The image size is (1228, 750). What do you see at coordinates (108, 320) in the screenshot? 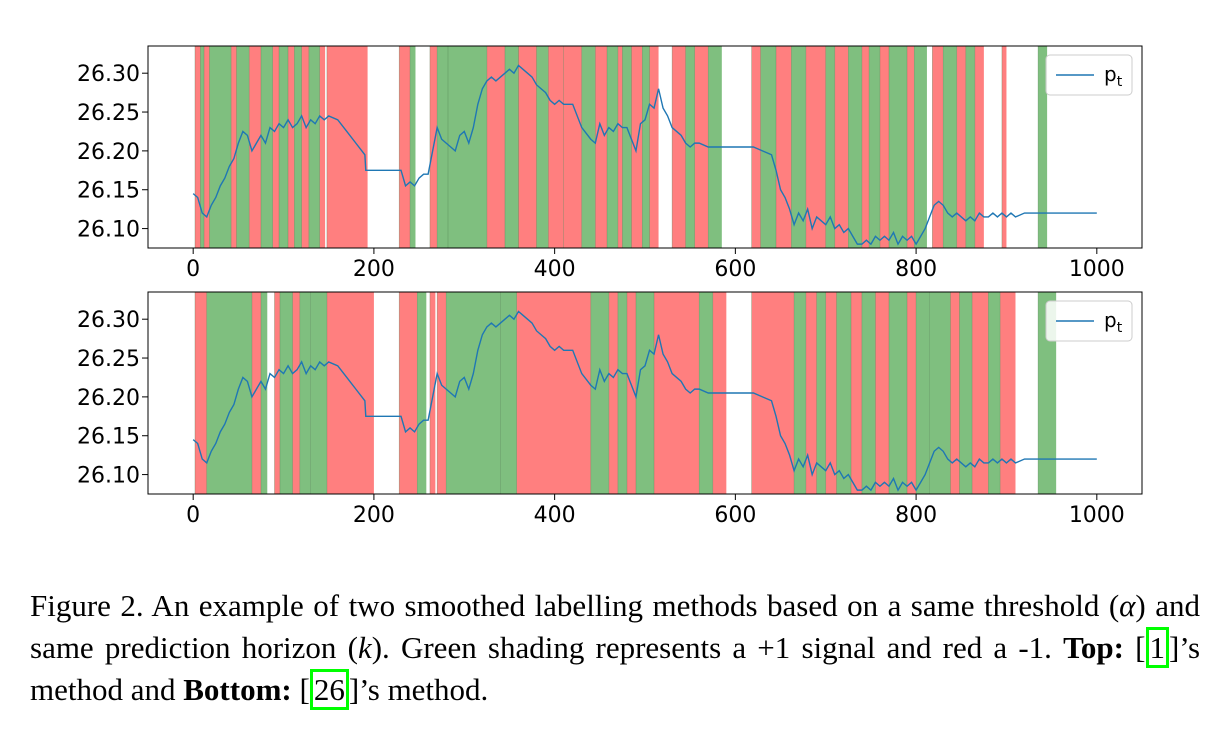
I see `y-tick-label: 26.30` at bounding box center [108, 320].